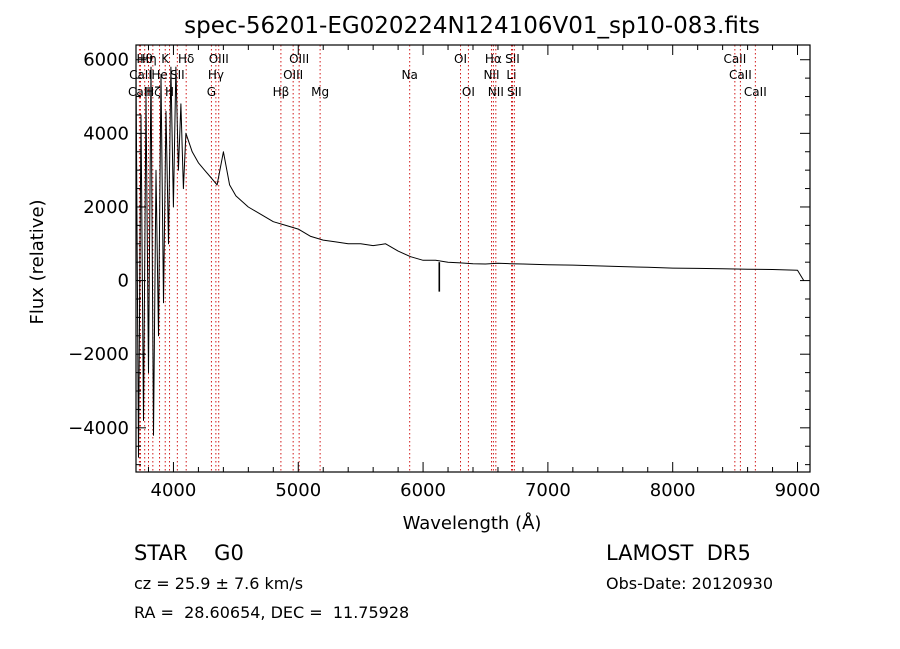 This screenshot has height=649, width=900. Describe the element at coordinates (673, 490) in the screenshot. I see `x-tick-label: 8000` at that location.